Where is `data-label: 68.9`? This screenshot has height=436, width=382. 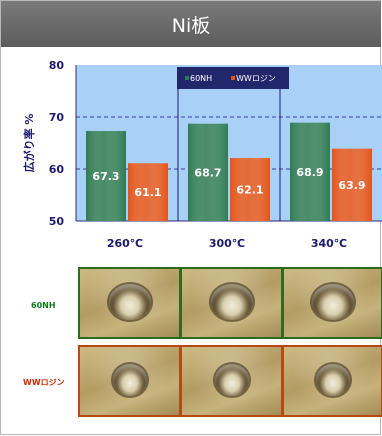
data-label: 68.9 is located at coordinates (309, 172).